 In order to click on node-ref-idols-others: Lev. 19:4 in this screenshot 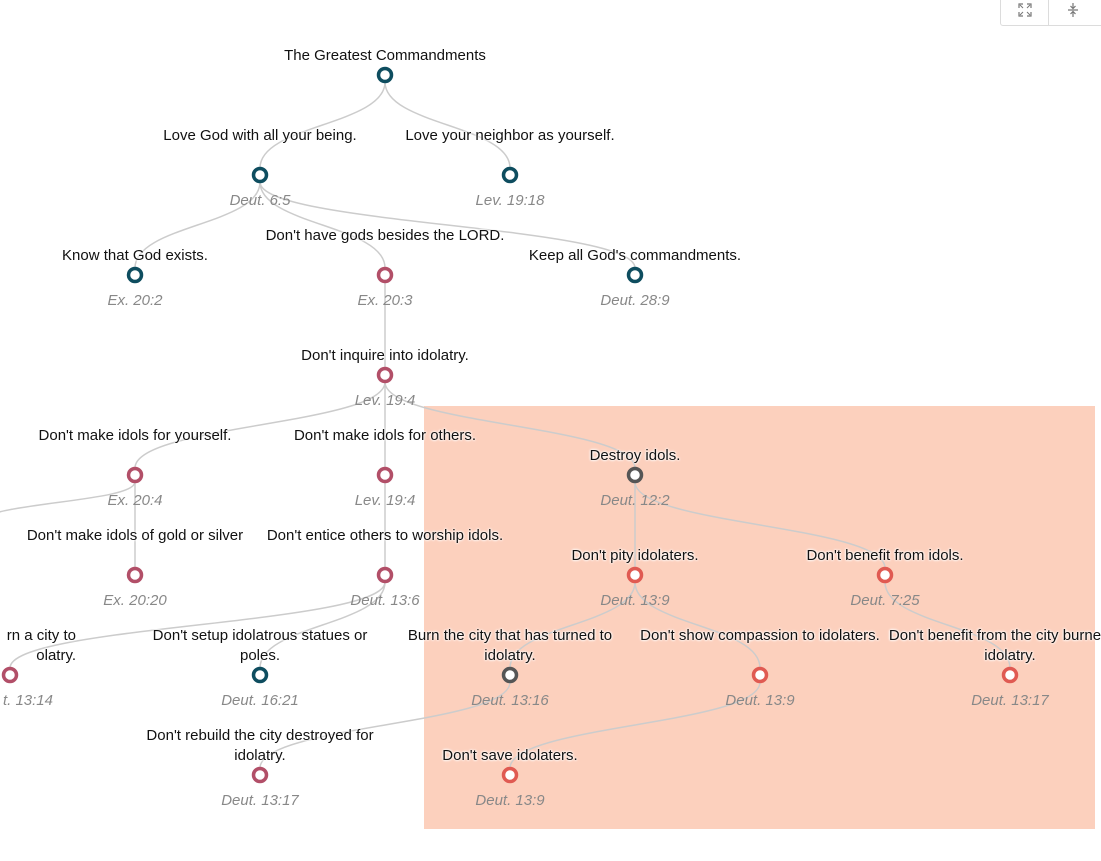, I will do `click(385, 500)`.